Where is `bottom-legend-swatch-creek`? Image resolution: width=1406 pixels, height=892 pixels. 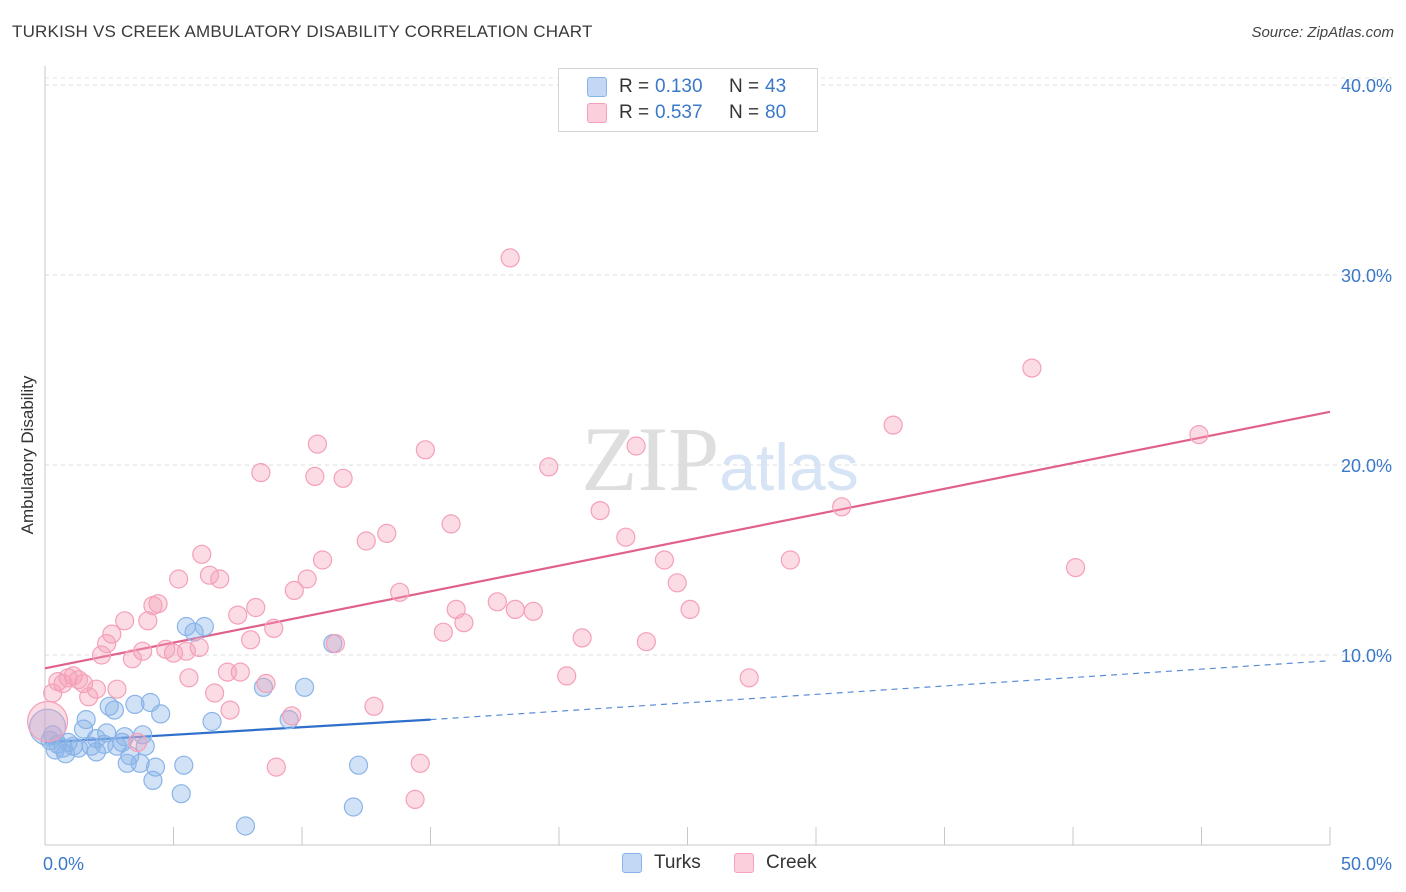 bottom-legend-swatch-creek is located at coordinates (744, 863).